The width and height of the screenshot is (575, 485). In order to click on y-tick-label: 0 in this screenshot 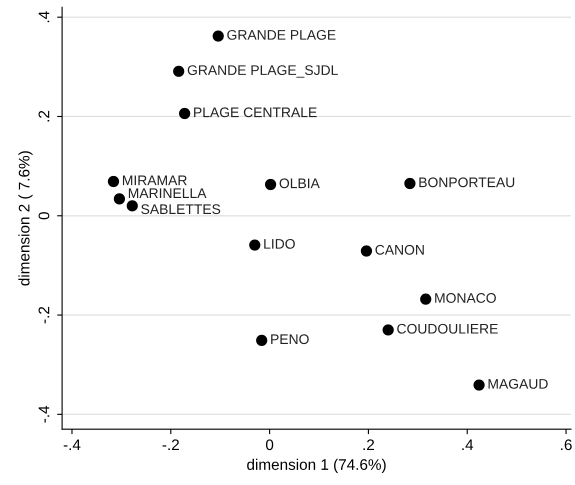, I will do `click(44, 216)`.